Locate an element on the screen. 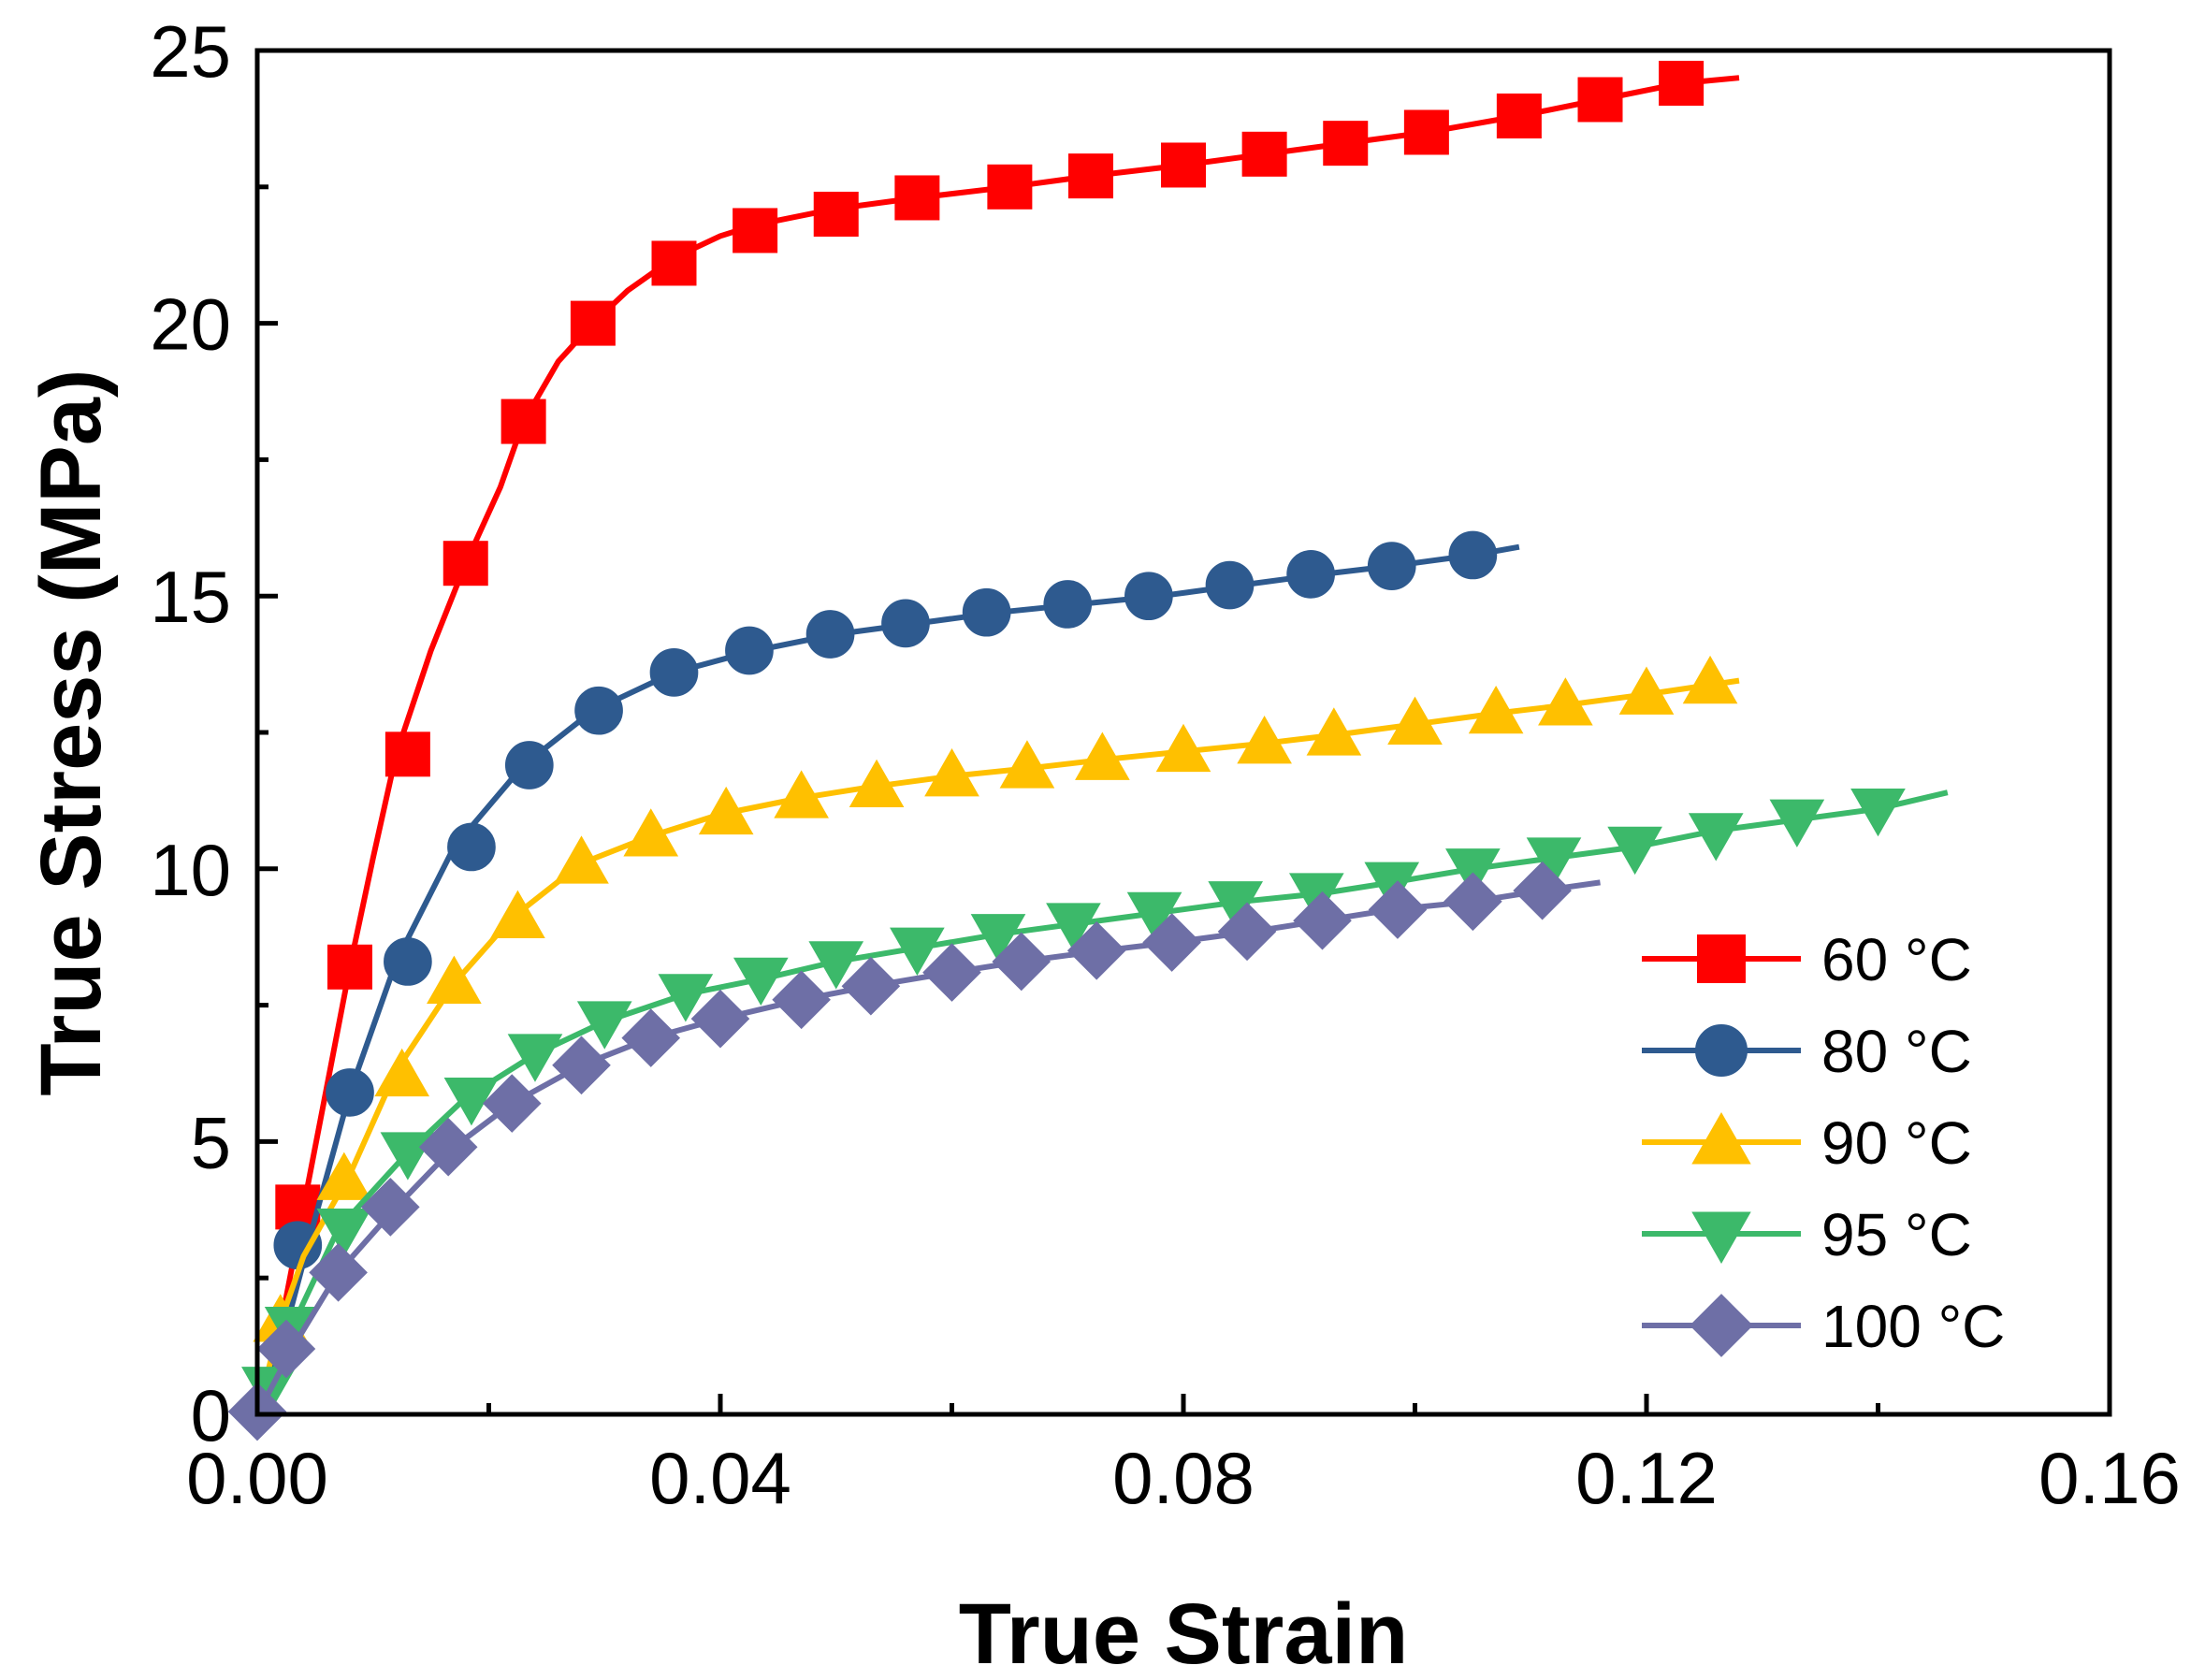 This screenshot has height=1680, width=2205. legend-label: 90 °C is located at coordinates (1896, 1143).